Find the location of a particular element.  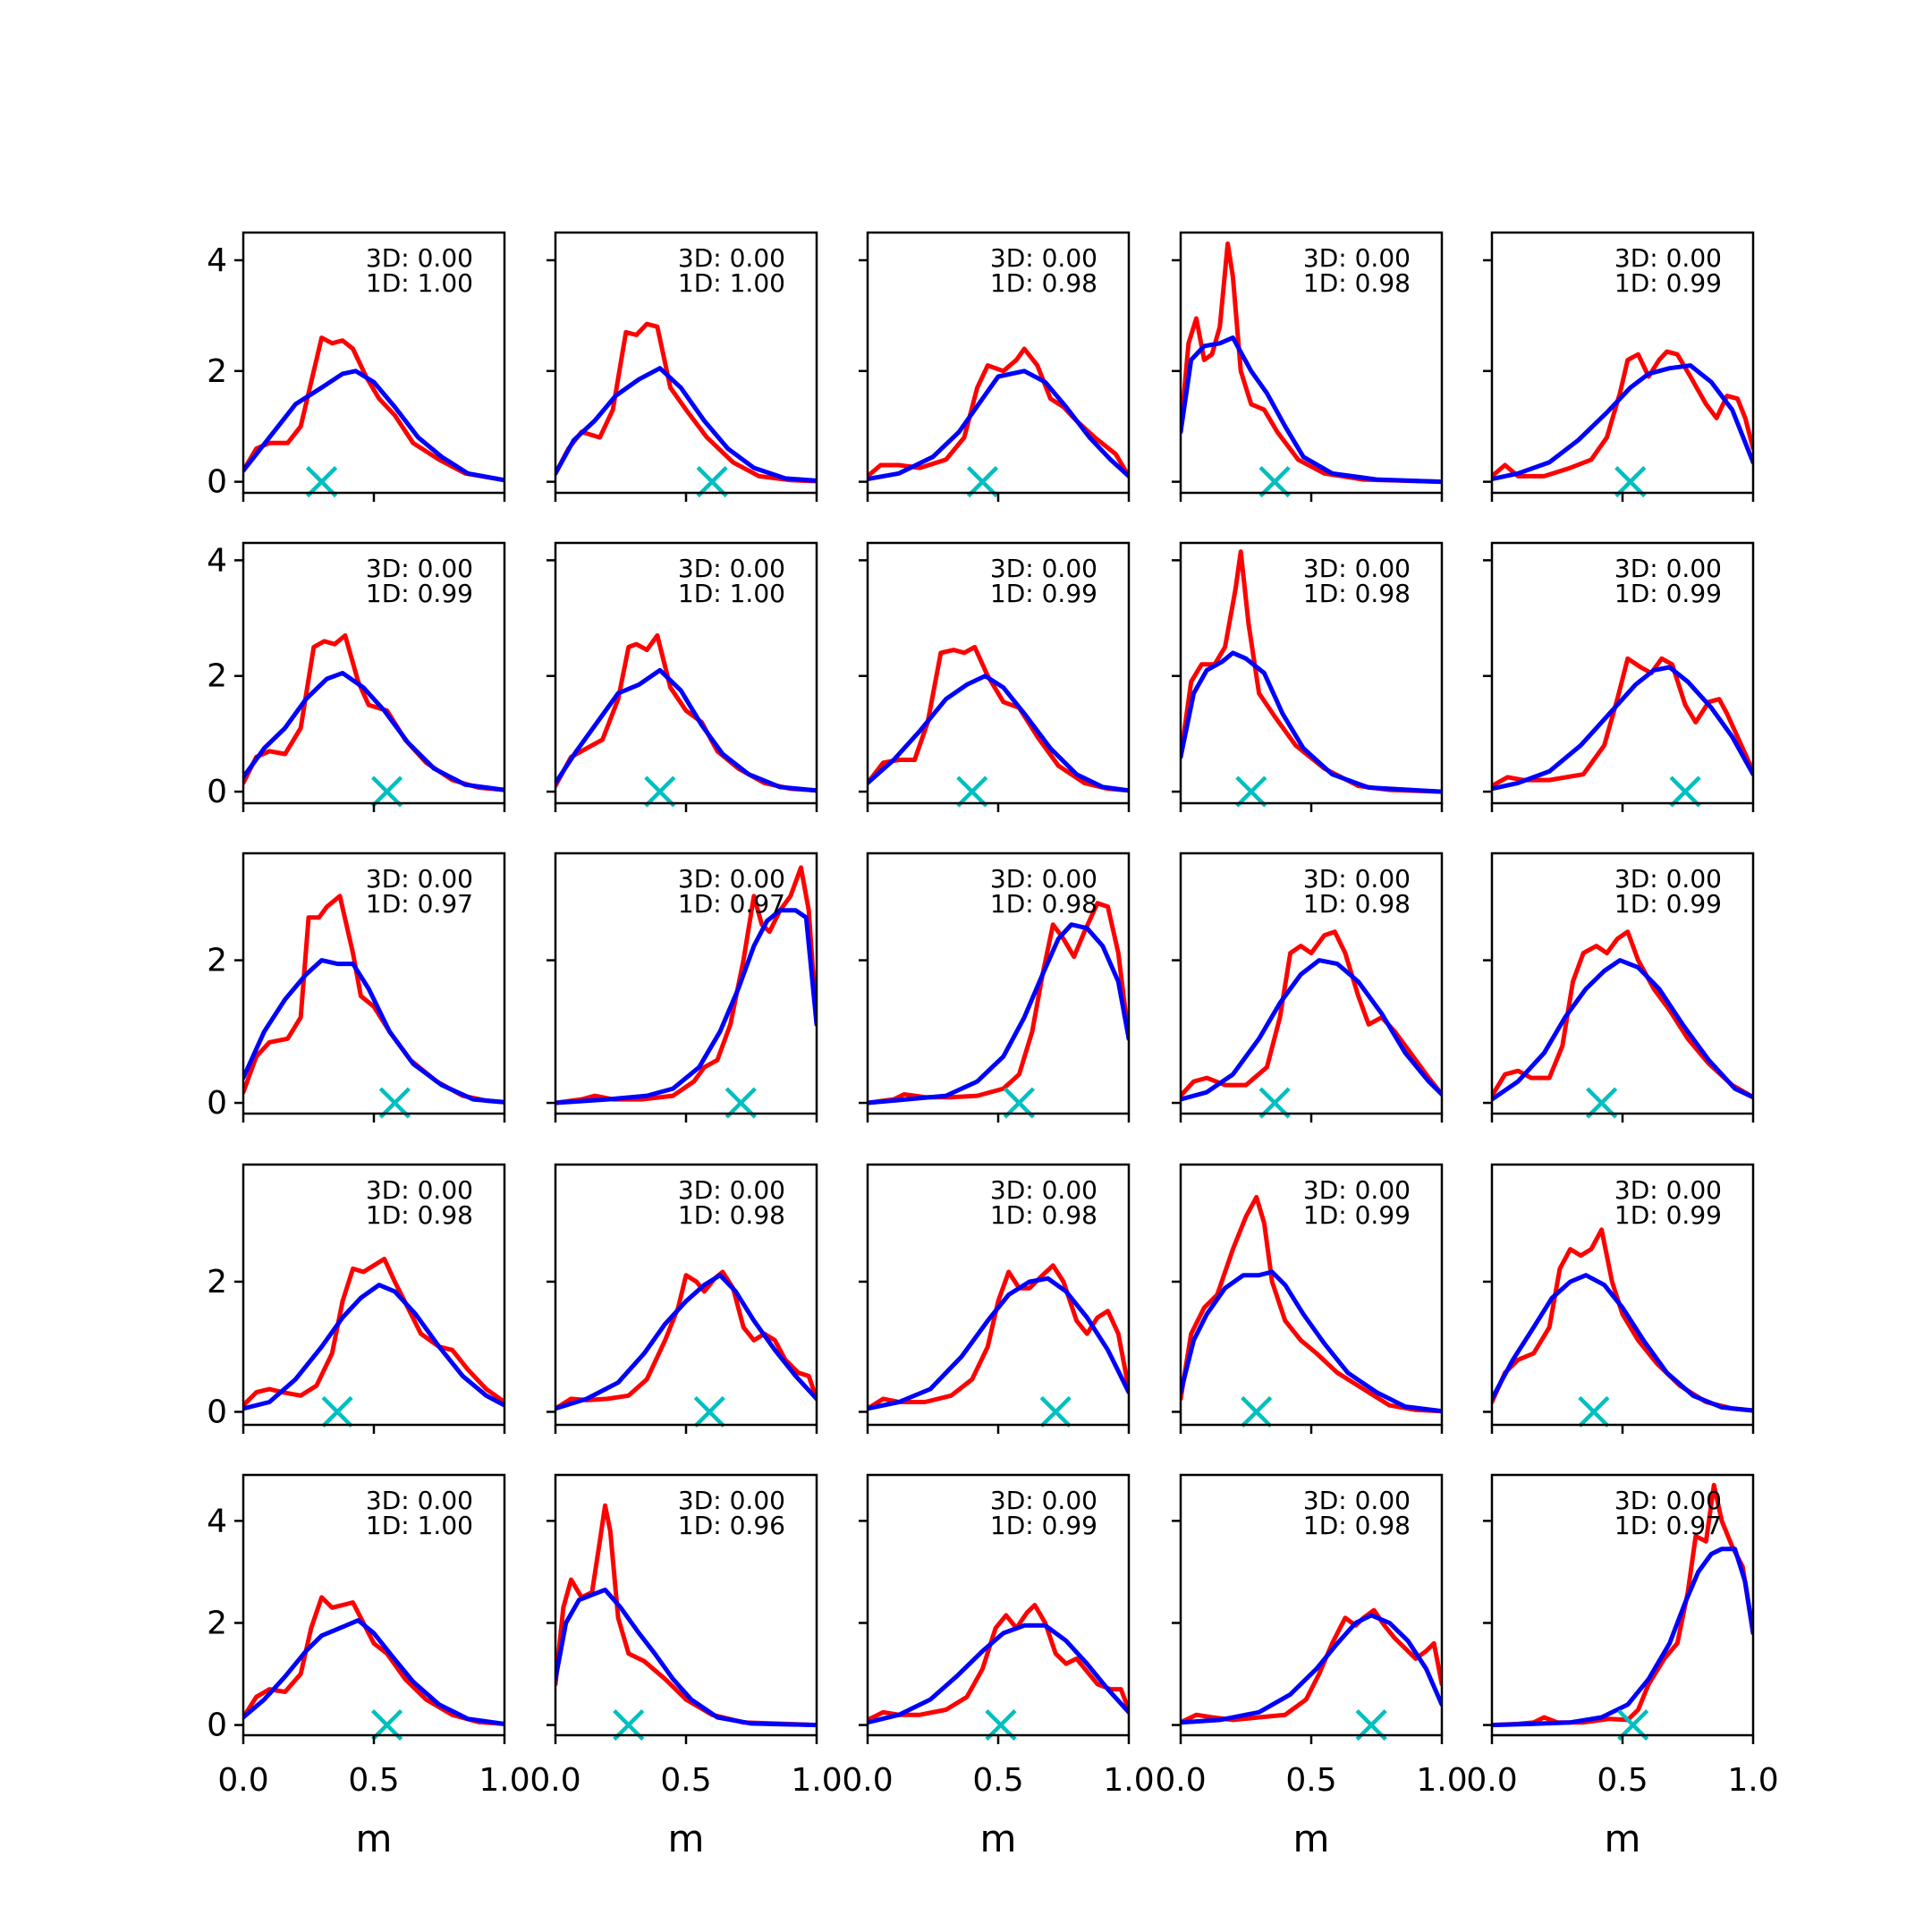

x-tick-label: 1.0 is located at coordinates (504, 1780).